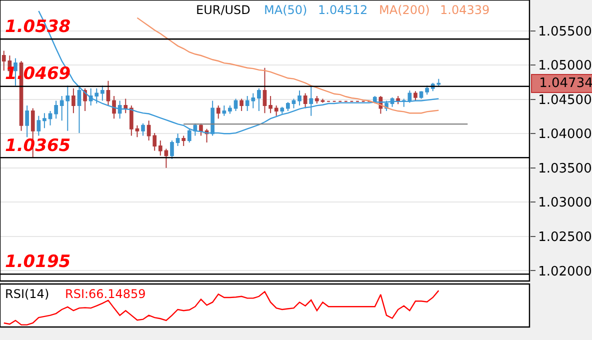 This screenshot has height=340, width=592. I want to click on chart-title: RSI(14), so click(27, 294).